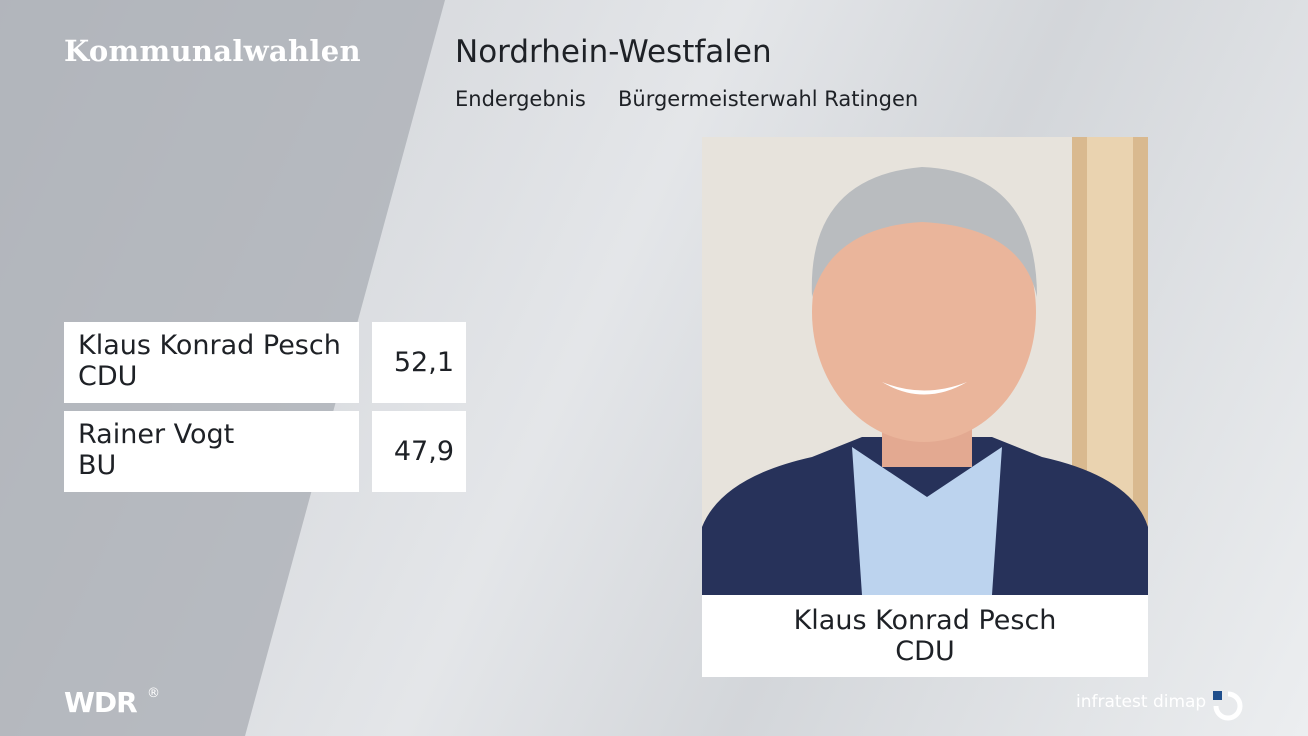  Describe the element at coordinates (1141, 702) in the screenshot. I see `pollster: infratest dimap` at that location.